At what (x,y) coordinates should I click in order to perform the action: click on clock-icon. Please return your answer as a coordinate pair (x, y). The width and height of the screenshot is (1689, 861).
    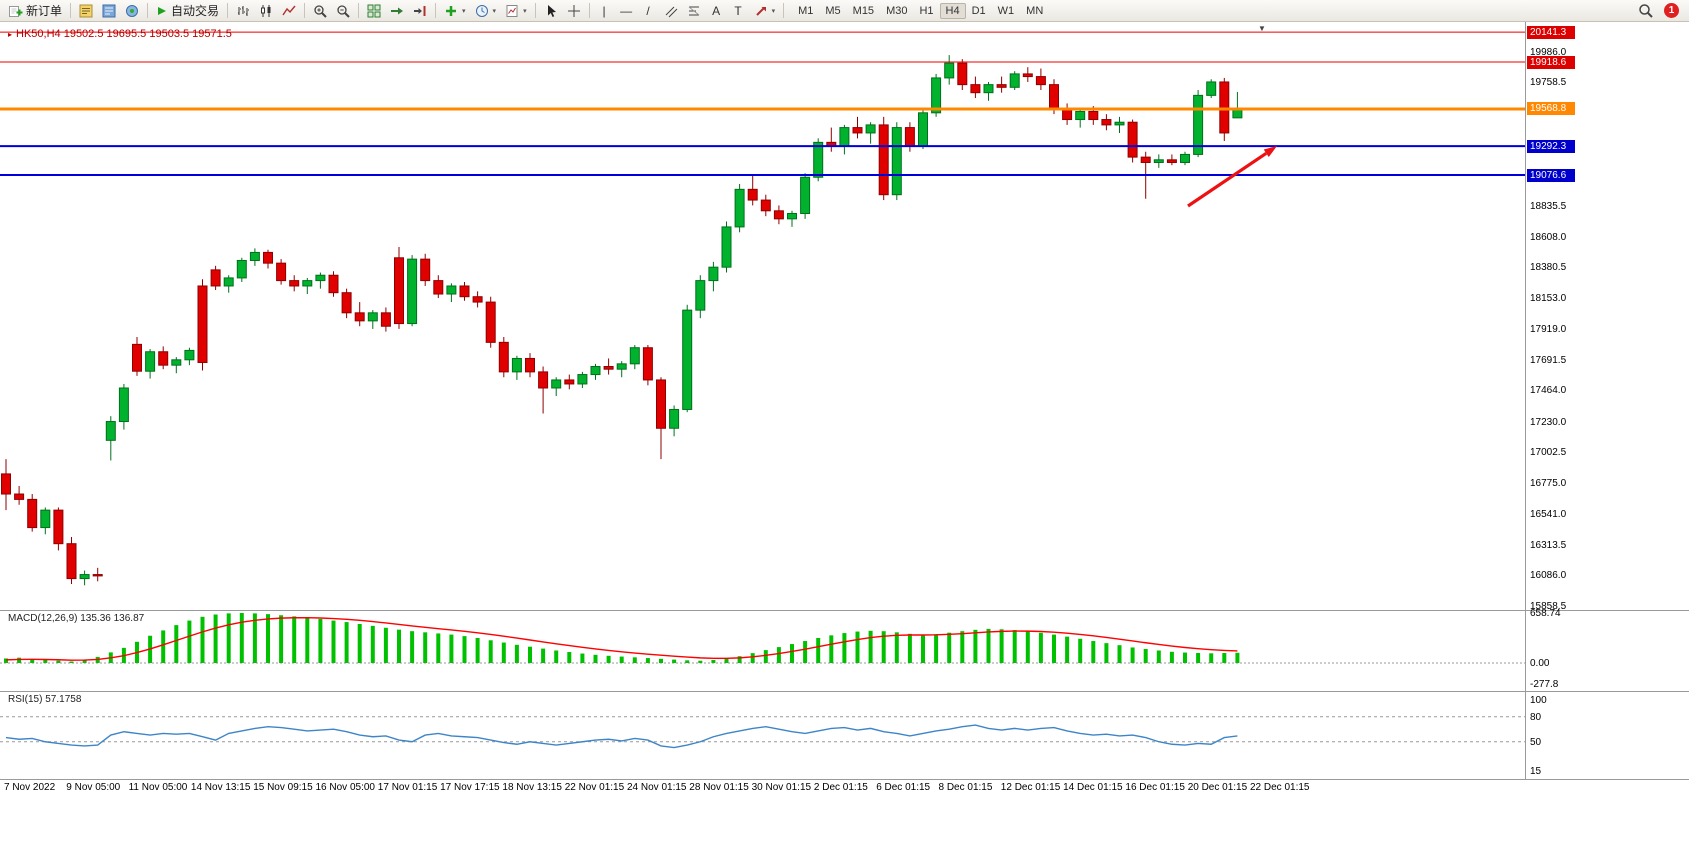
    Looking at the image, I should click on (482, 11).